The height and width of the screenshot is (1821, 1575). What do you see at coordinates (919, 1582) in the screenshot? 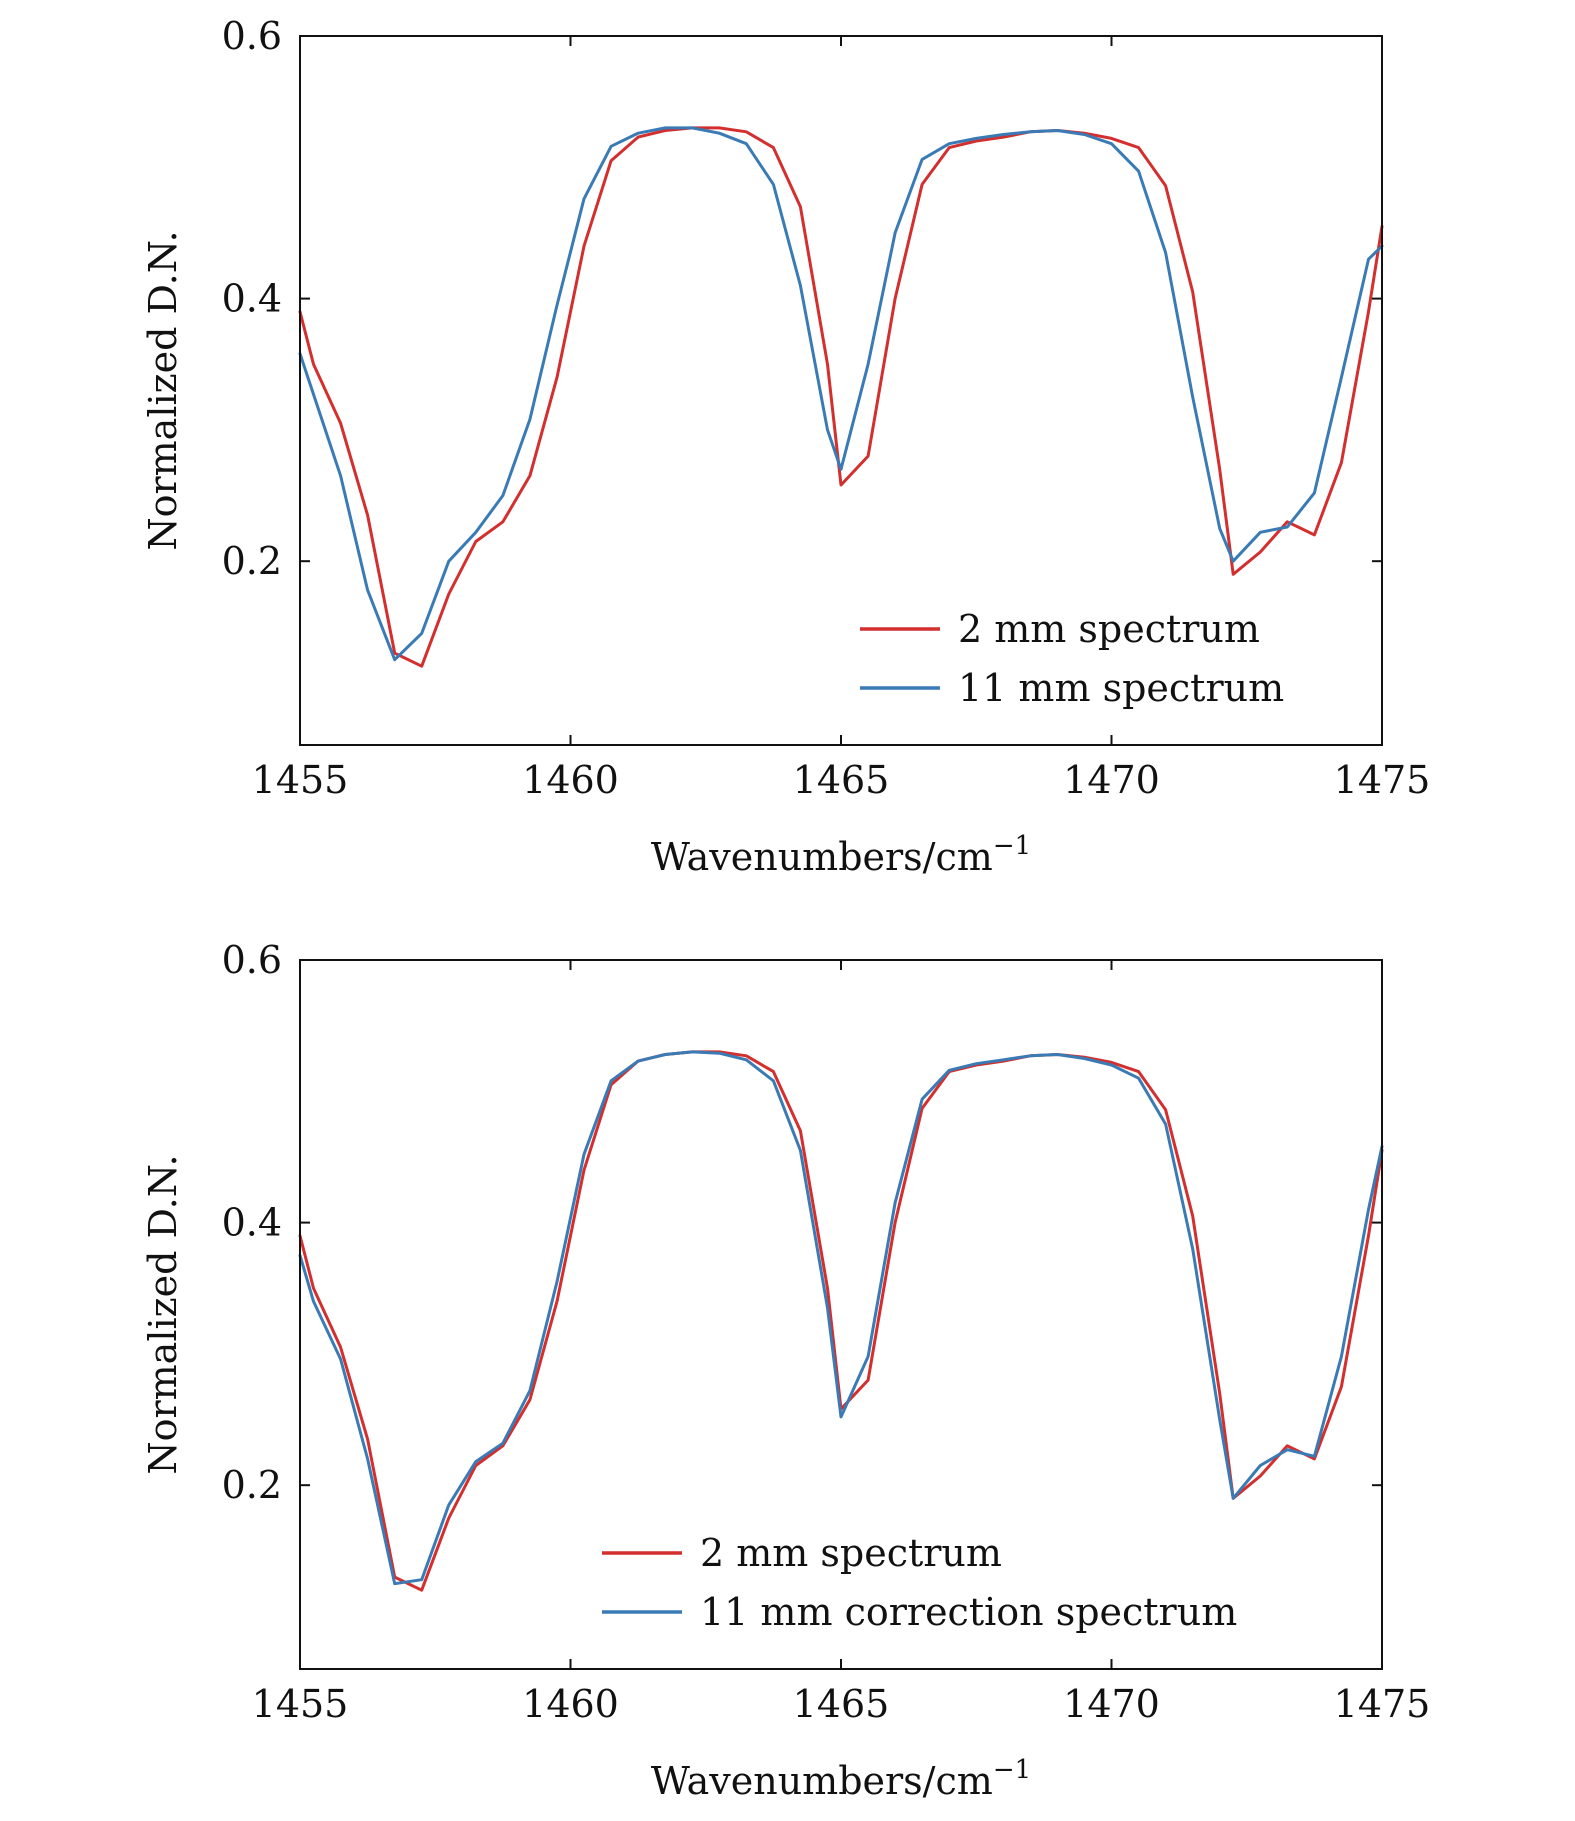
I see `legend: 2 mm spectrum 11 mm correction spectrum` at bounding box center [919, 1582].